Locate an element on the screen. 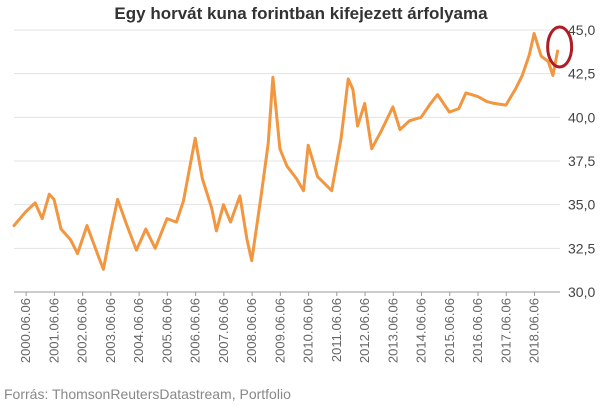 Image resolution: width=602 pixels, height=414 pixels. x-tick-label: 2006.06.06 is located at coordinates (195, 330).